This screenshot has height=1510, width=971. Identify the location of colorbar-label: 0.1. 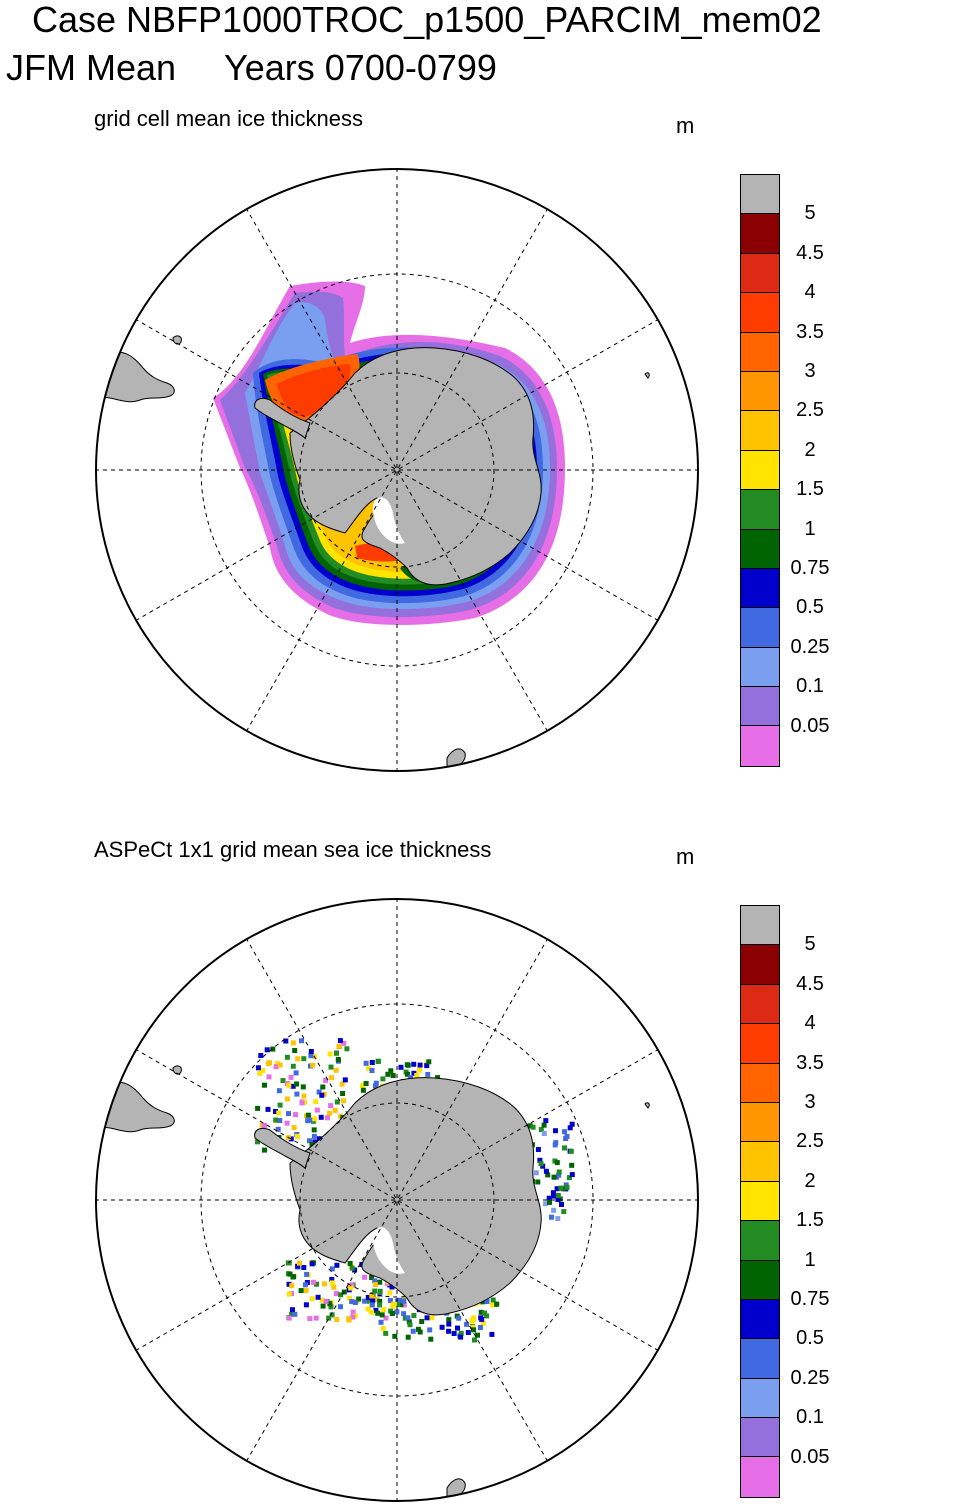
(810, 1417).